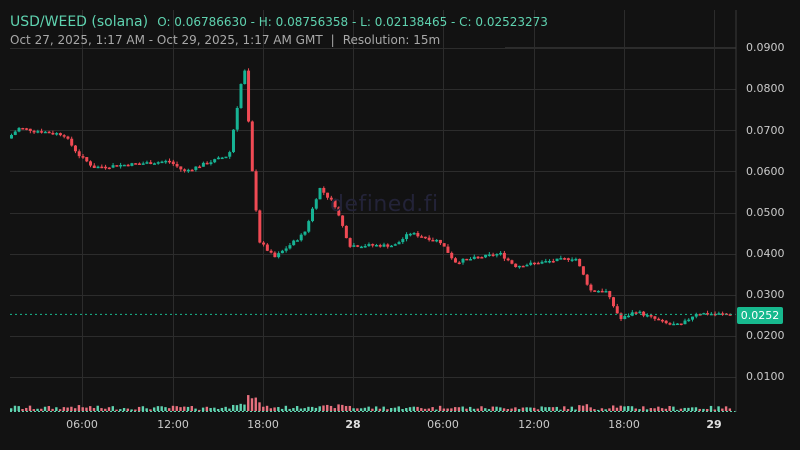 The image size is (800, 450). What do you see at coordinates (765, 253) in the screenshot?
I see `y-tick: 0.0400` at bounding box center [765, 253].